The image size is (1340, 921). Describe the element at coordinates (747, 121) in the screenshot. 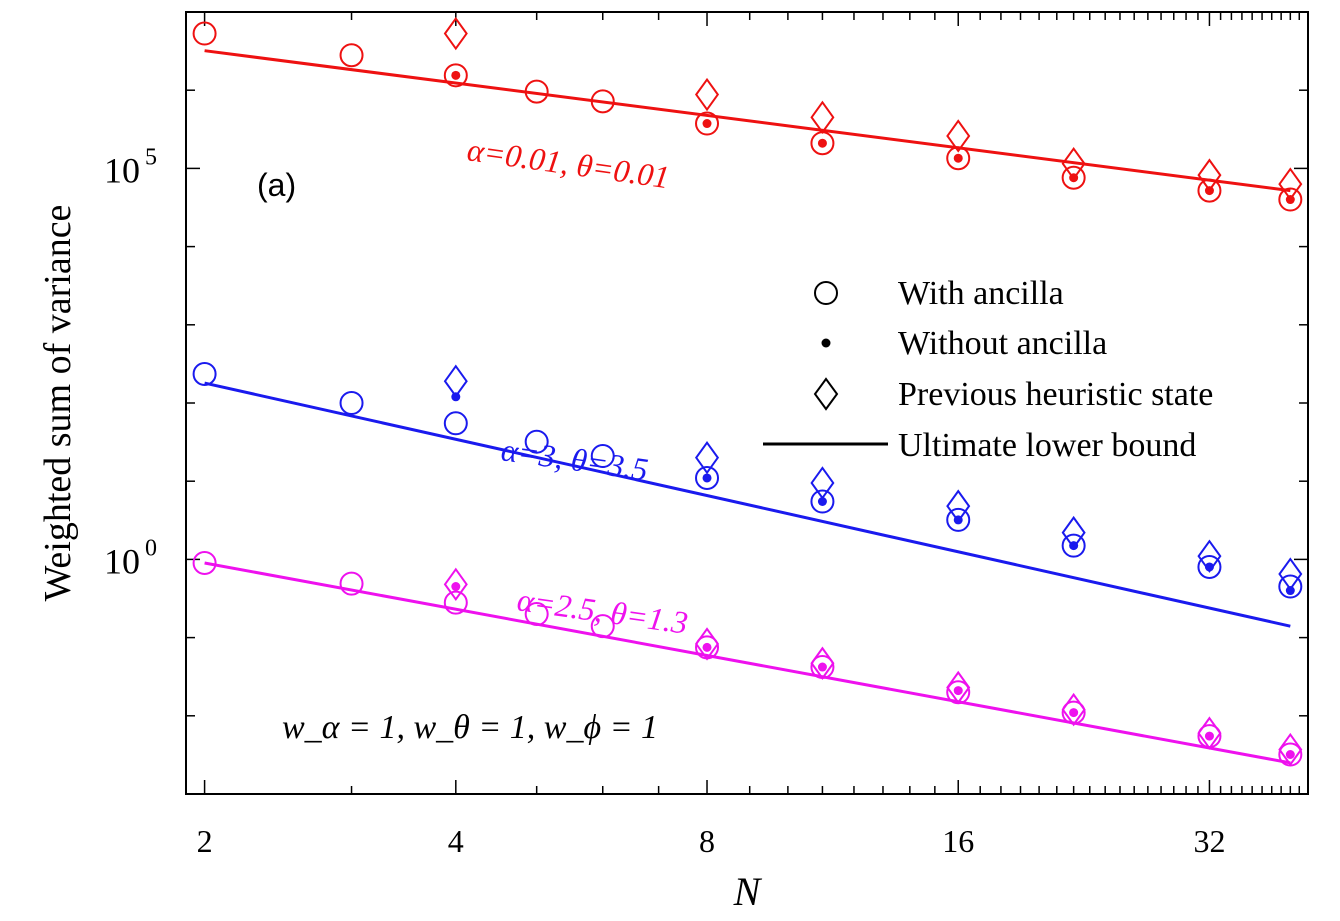

I see `lower-bound-line` at that location.